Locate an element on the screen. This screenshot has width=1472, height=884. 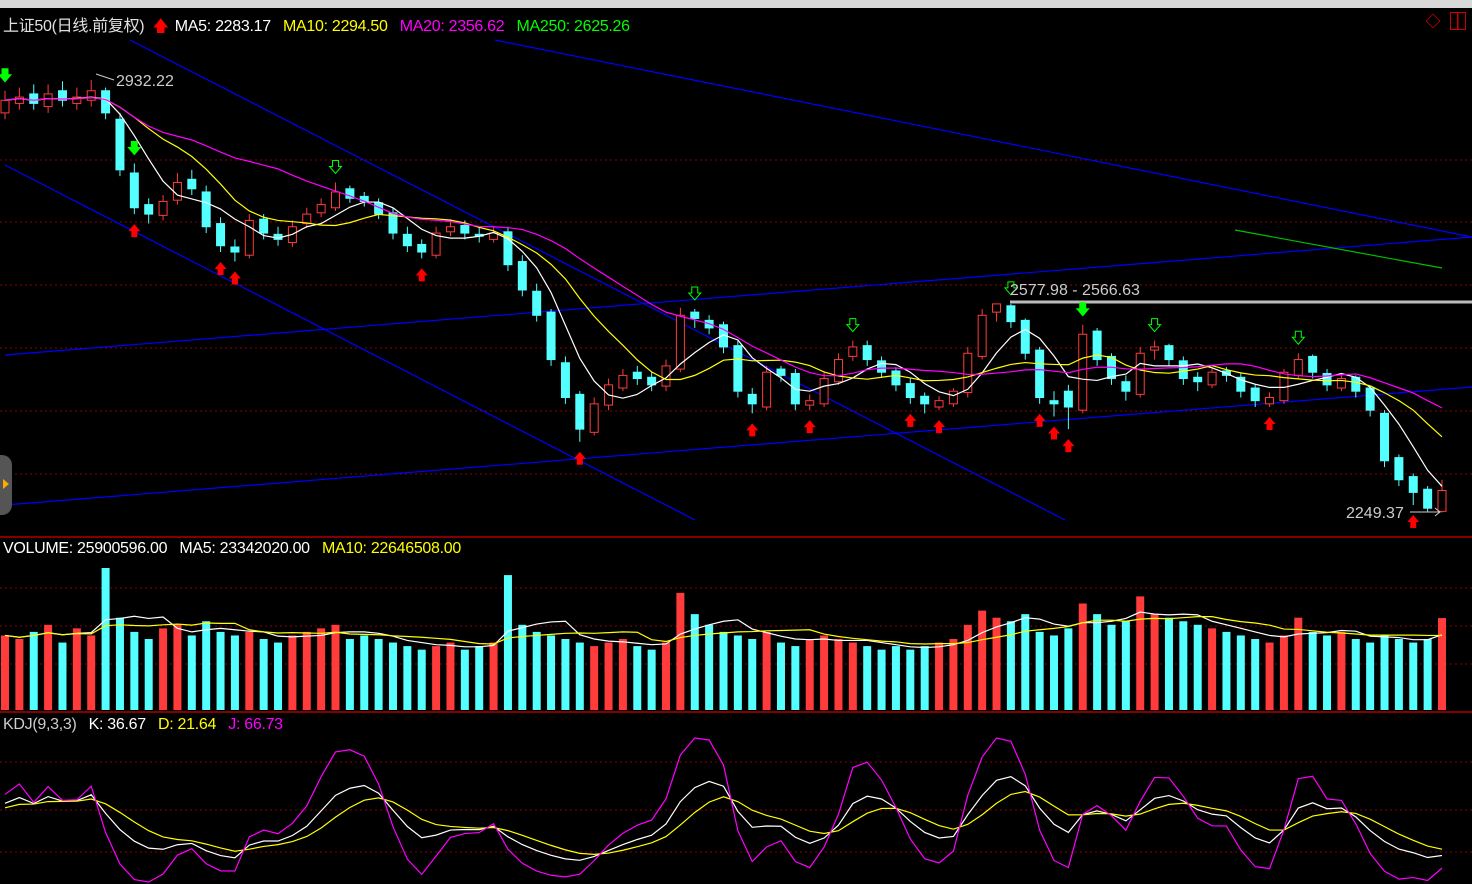
kdj-j-label: J: 66.73 is located at coordinates (255, 724).